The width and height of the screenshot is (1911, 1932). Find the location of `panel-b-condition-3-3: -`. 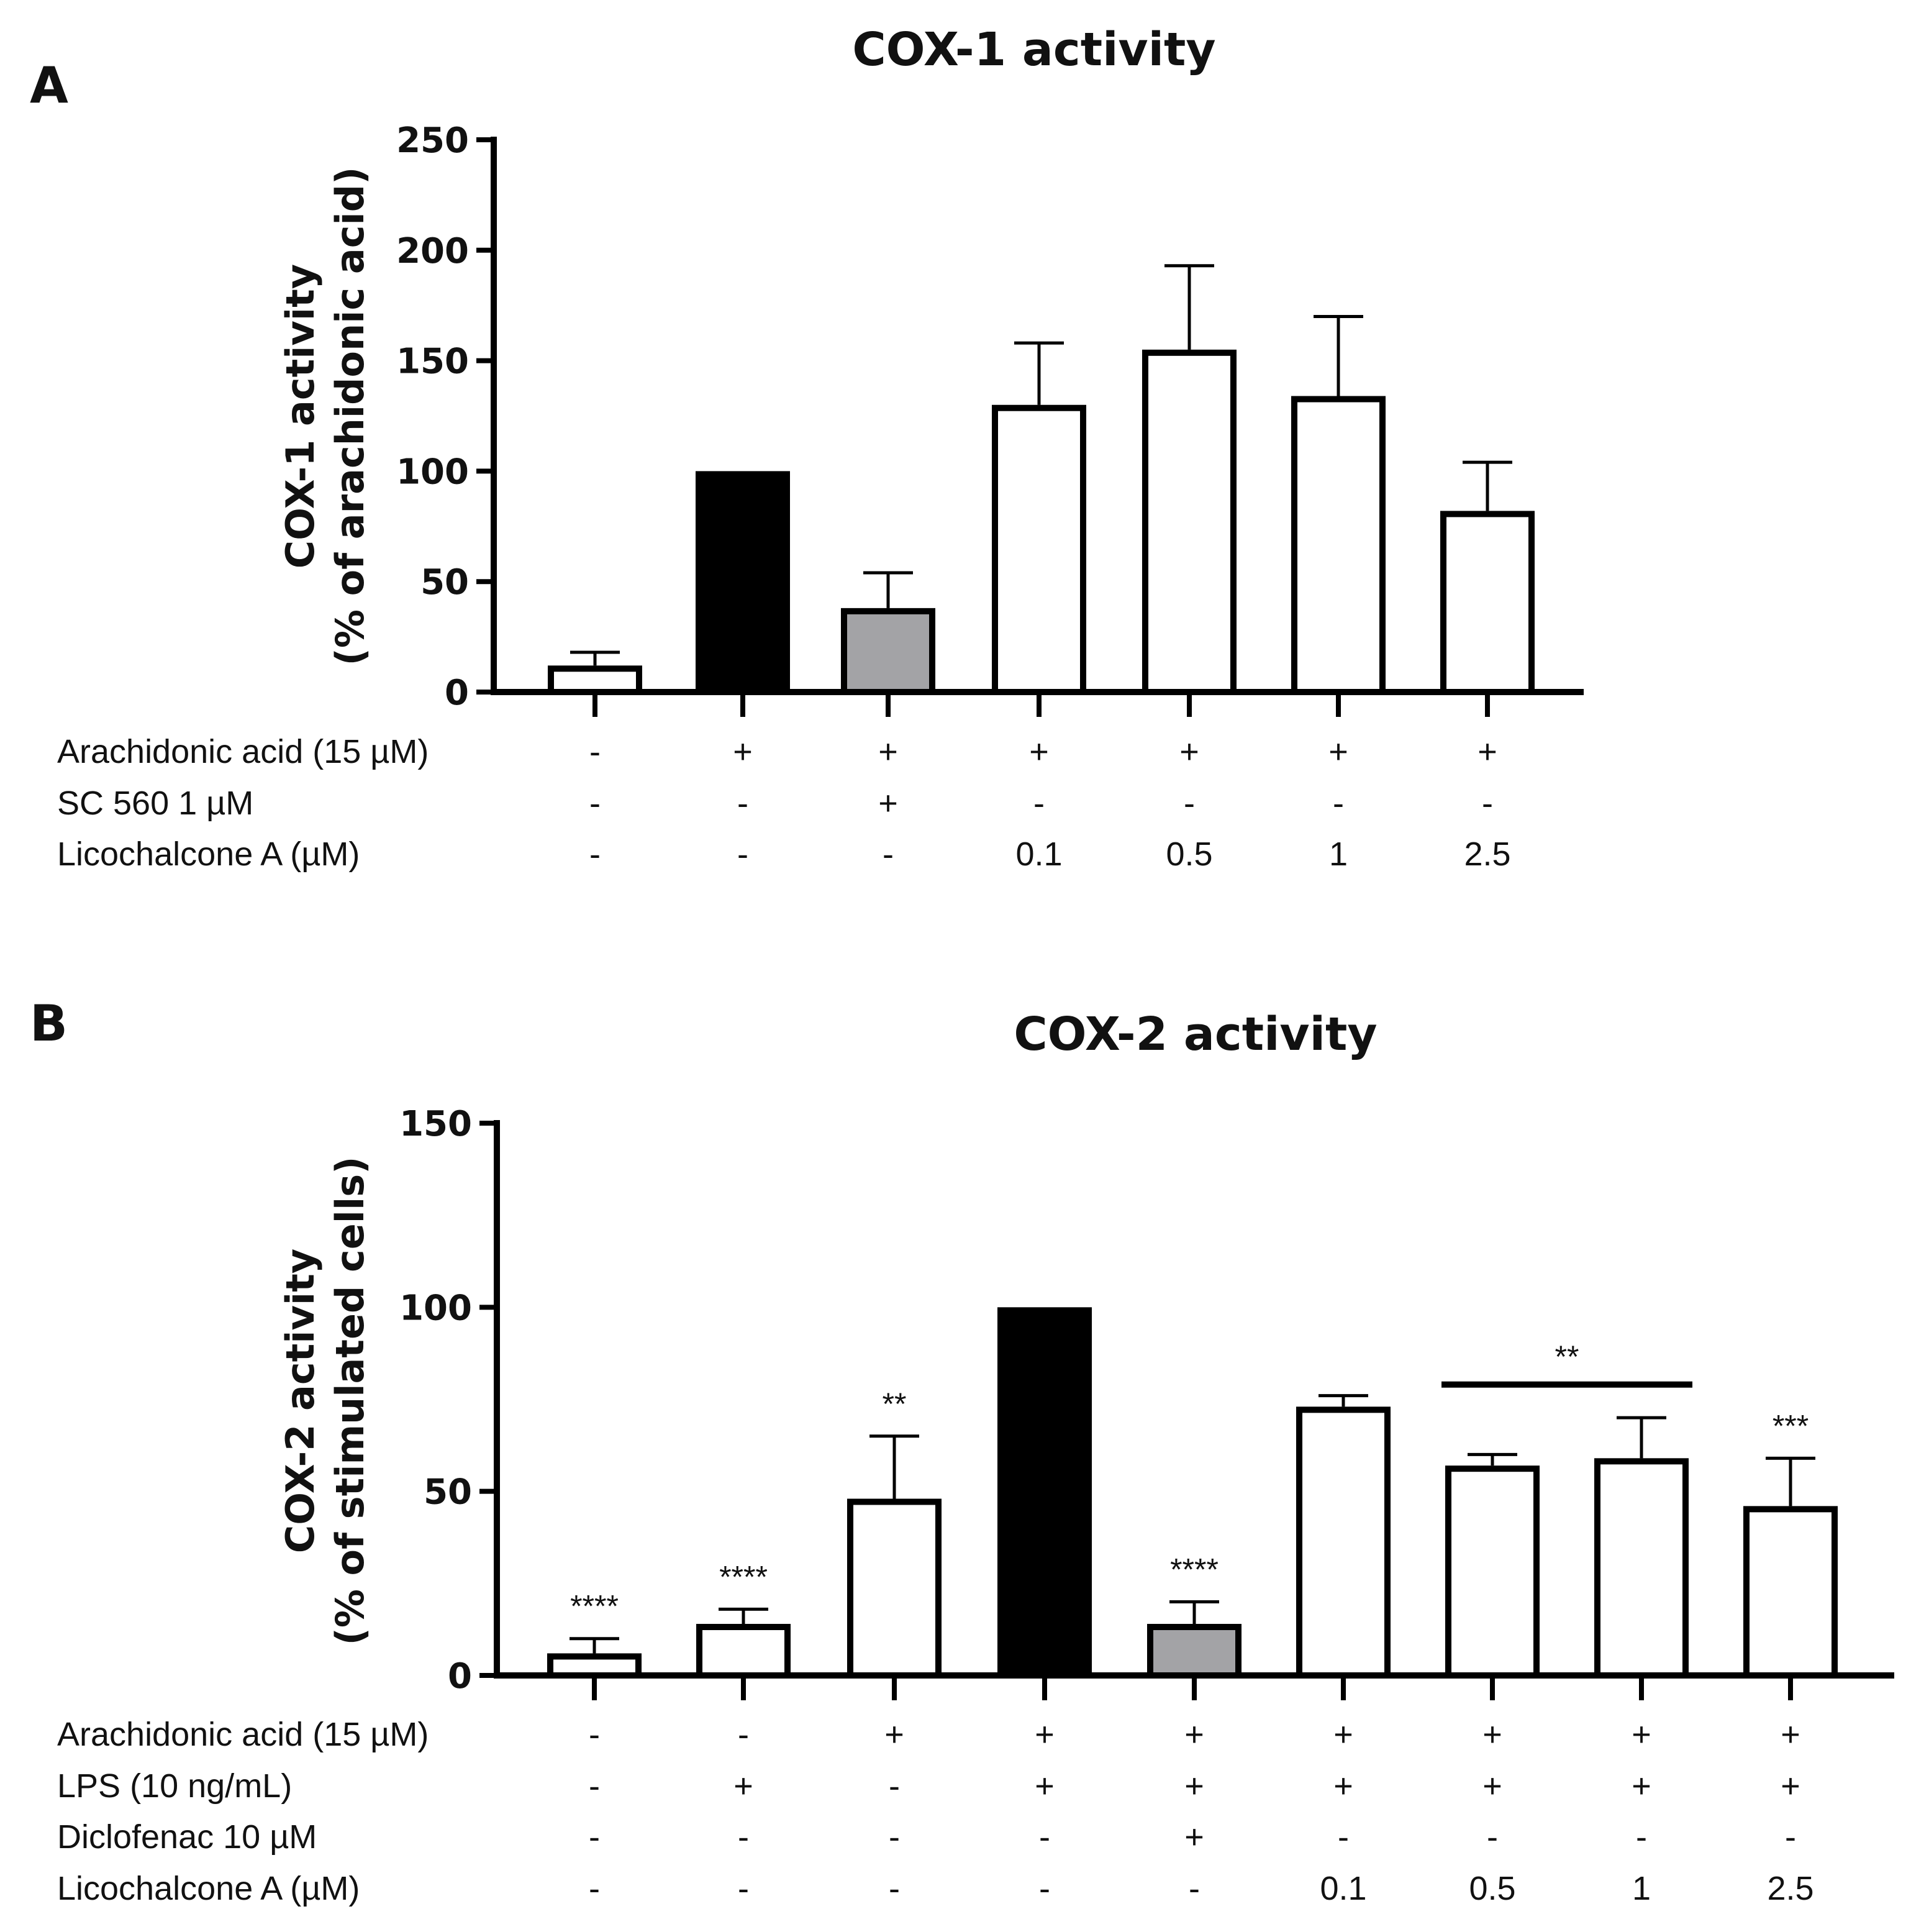

panel-b-condition-3-3: - is located at coordinates (1044, 1888).